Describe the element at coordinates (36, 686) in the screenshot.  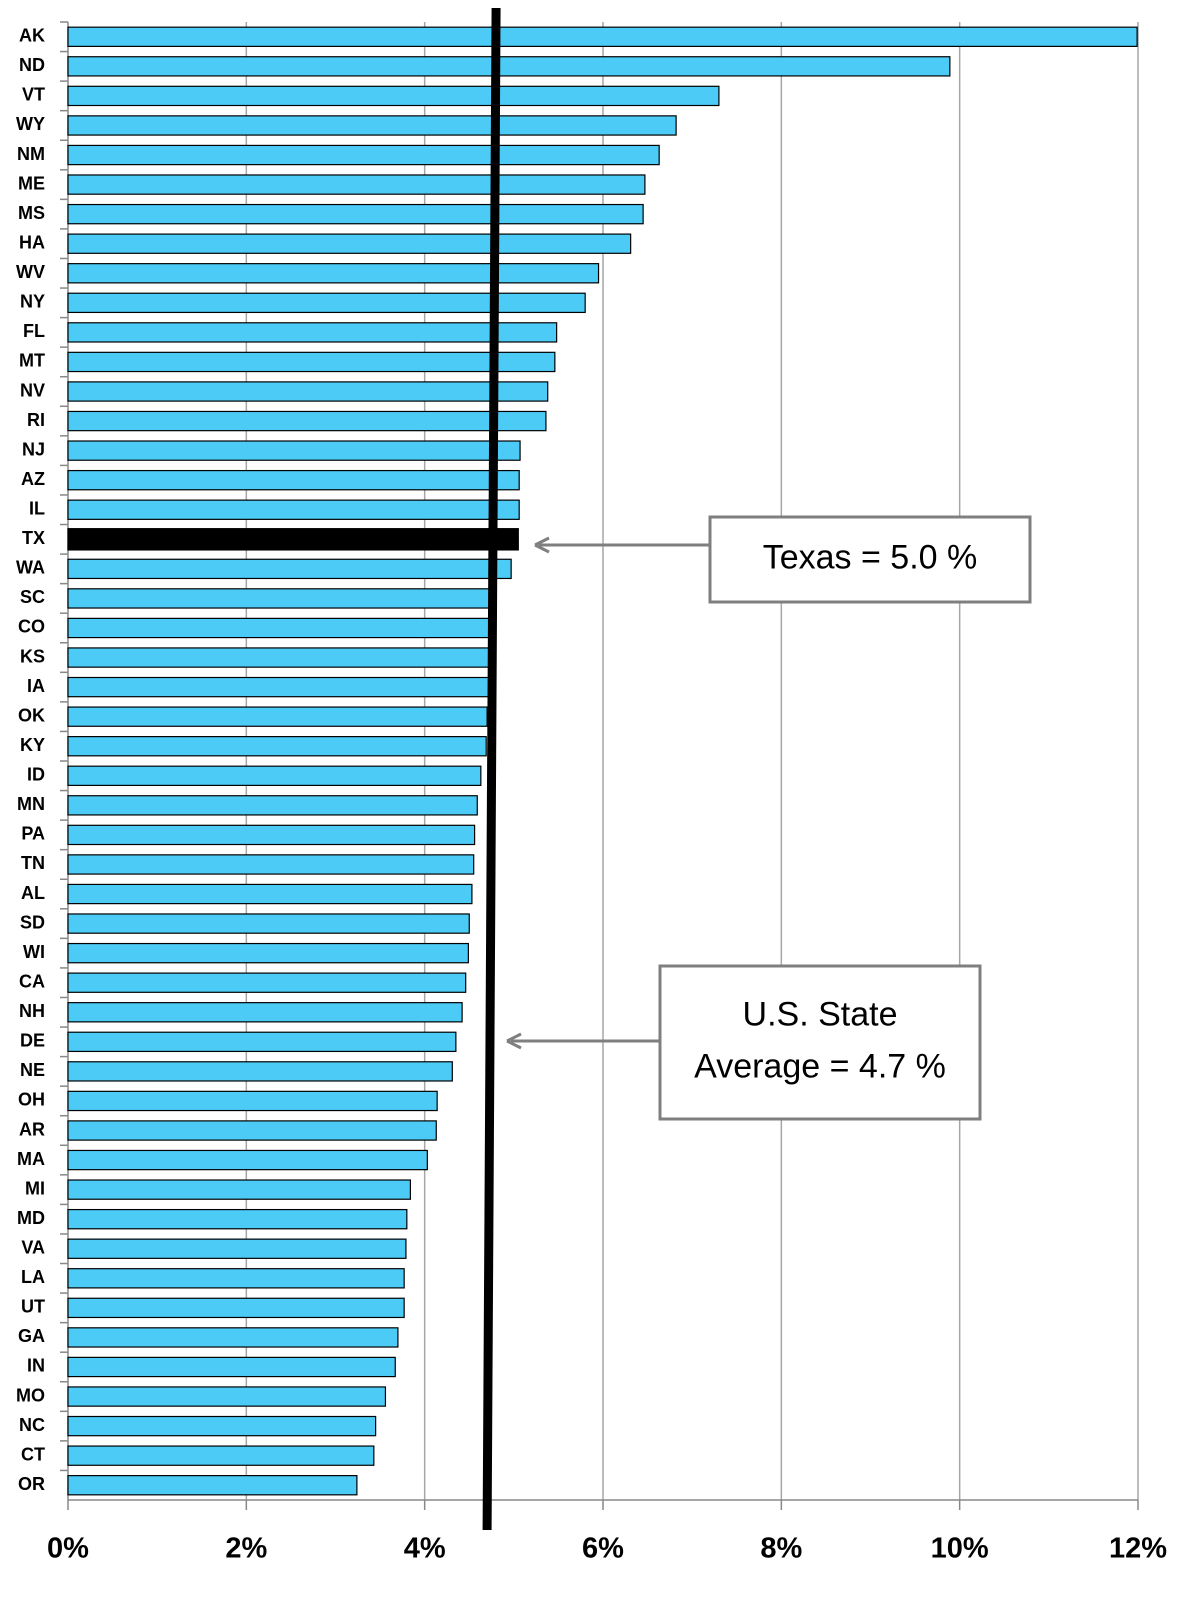
I see `y-tick-label: IA` at that location.